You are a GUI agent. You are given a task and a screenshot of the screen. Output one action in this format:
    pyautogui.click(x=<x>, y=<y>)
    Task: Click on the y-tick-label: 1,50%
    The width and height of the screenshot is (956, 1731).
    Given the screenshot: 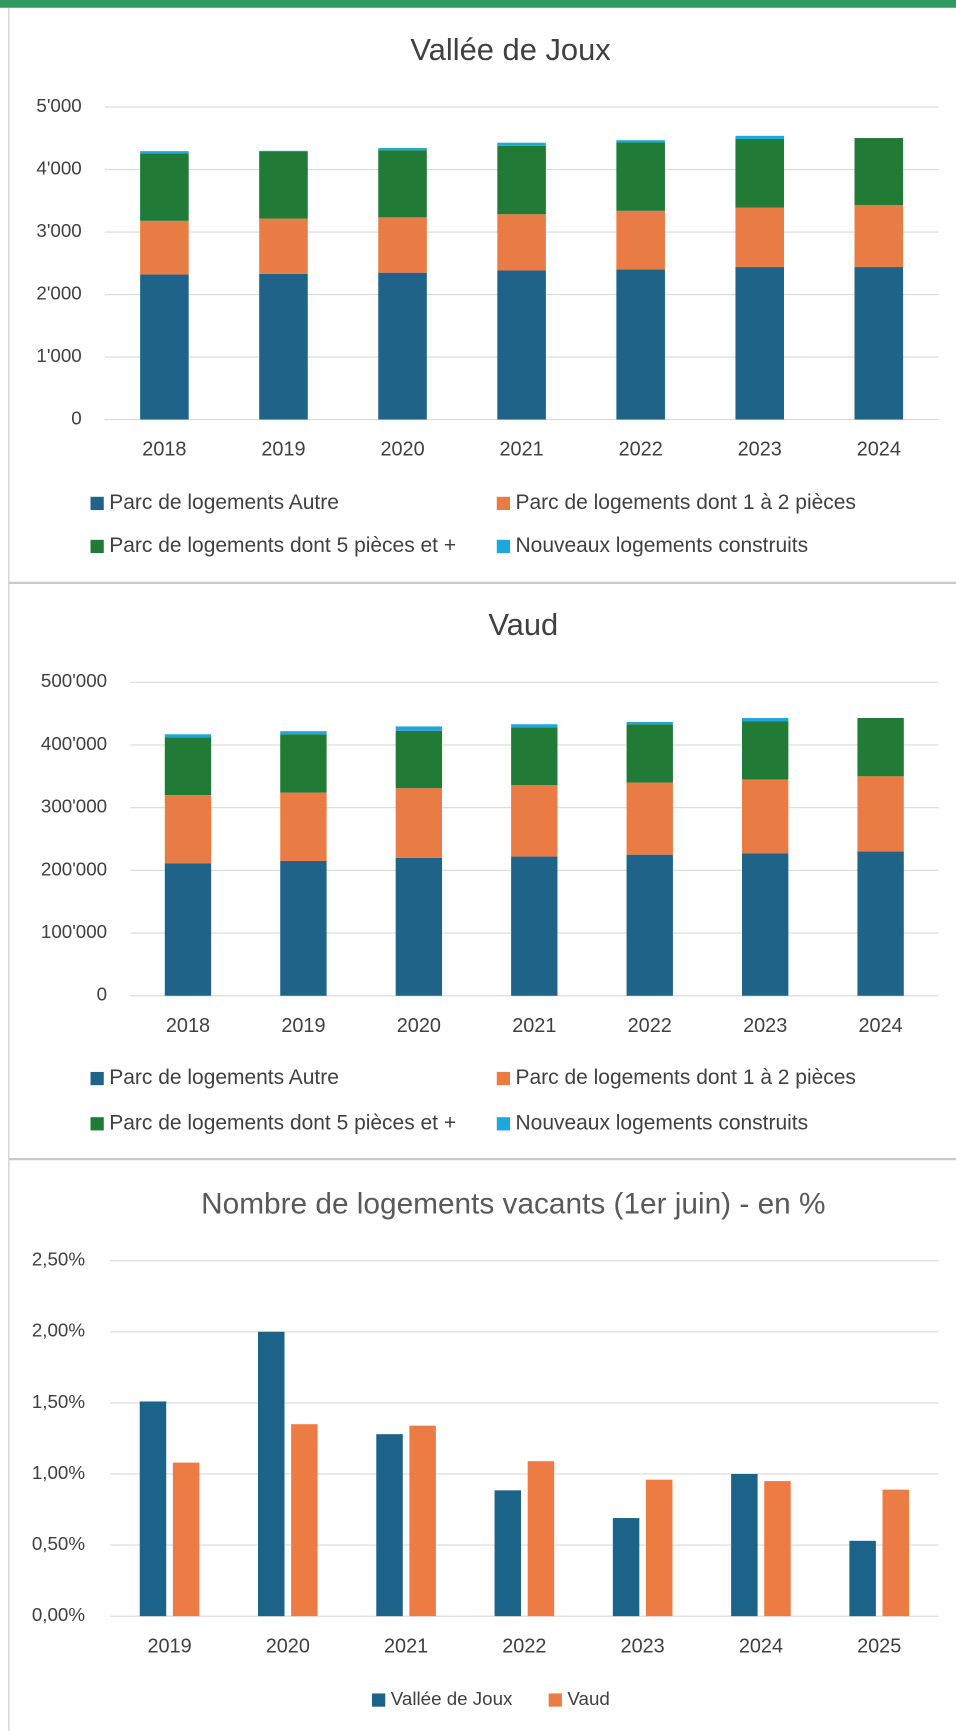 What is the action you would take?
    pyautogui.click(x=58, y=1401)
    